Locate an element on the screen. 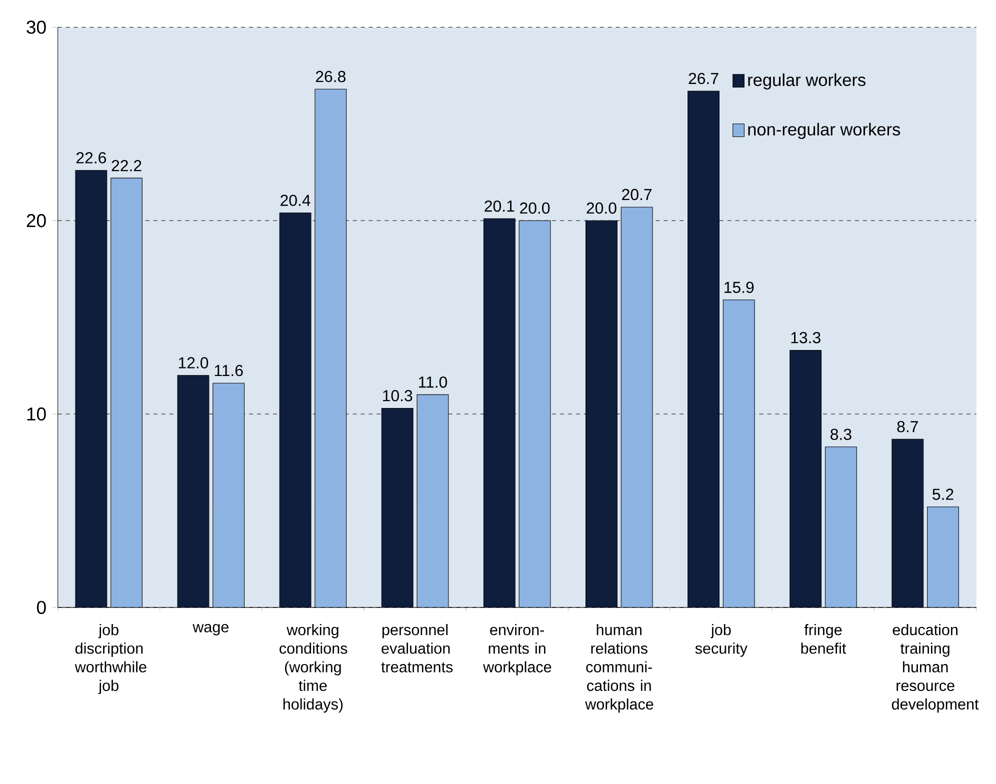  data-label: 22.6 is located at coordinates (91, 158).